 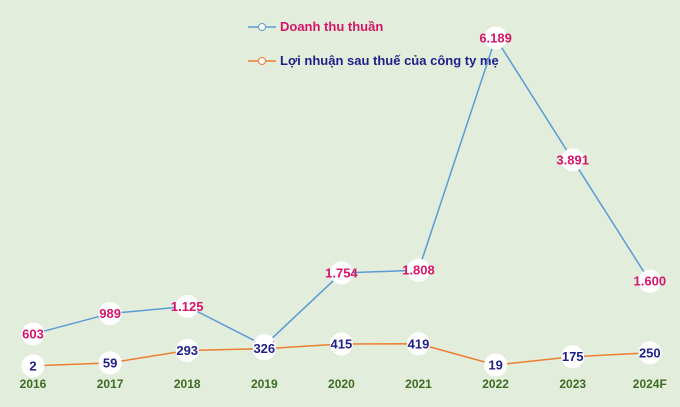 I want to click on point-revenue-2017, so click(x=110, y=314).